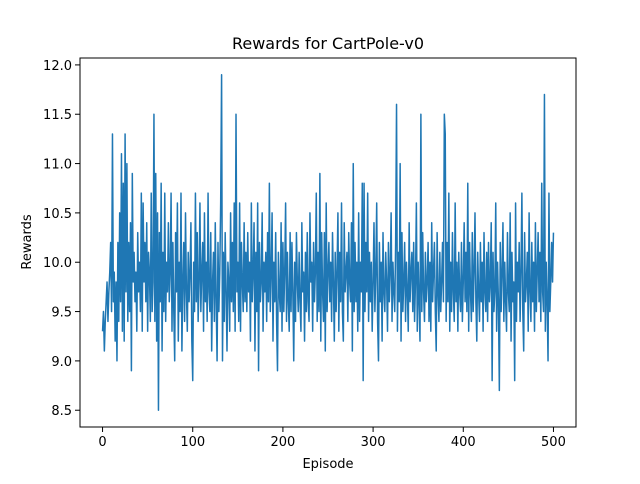 Image resolution: width=640 pixels, height=484 pixels. What do you see at coordinates (328, 43) in the screenshot?
I see `chart-title: Rewards for CartPole-v0` at bounding box center [328, 43].